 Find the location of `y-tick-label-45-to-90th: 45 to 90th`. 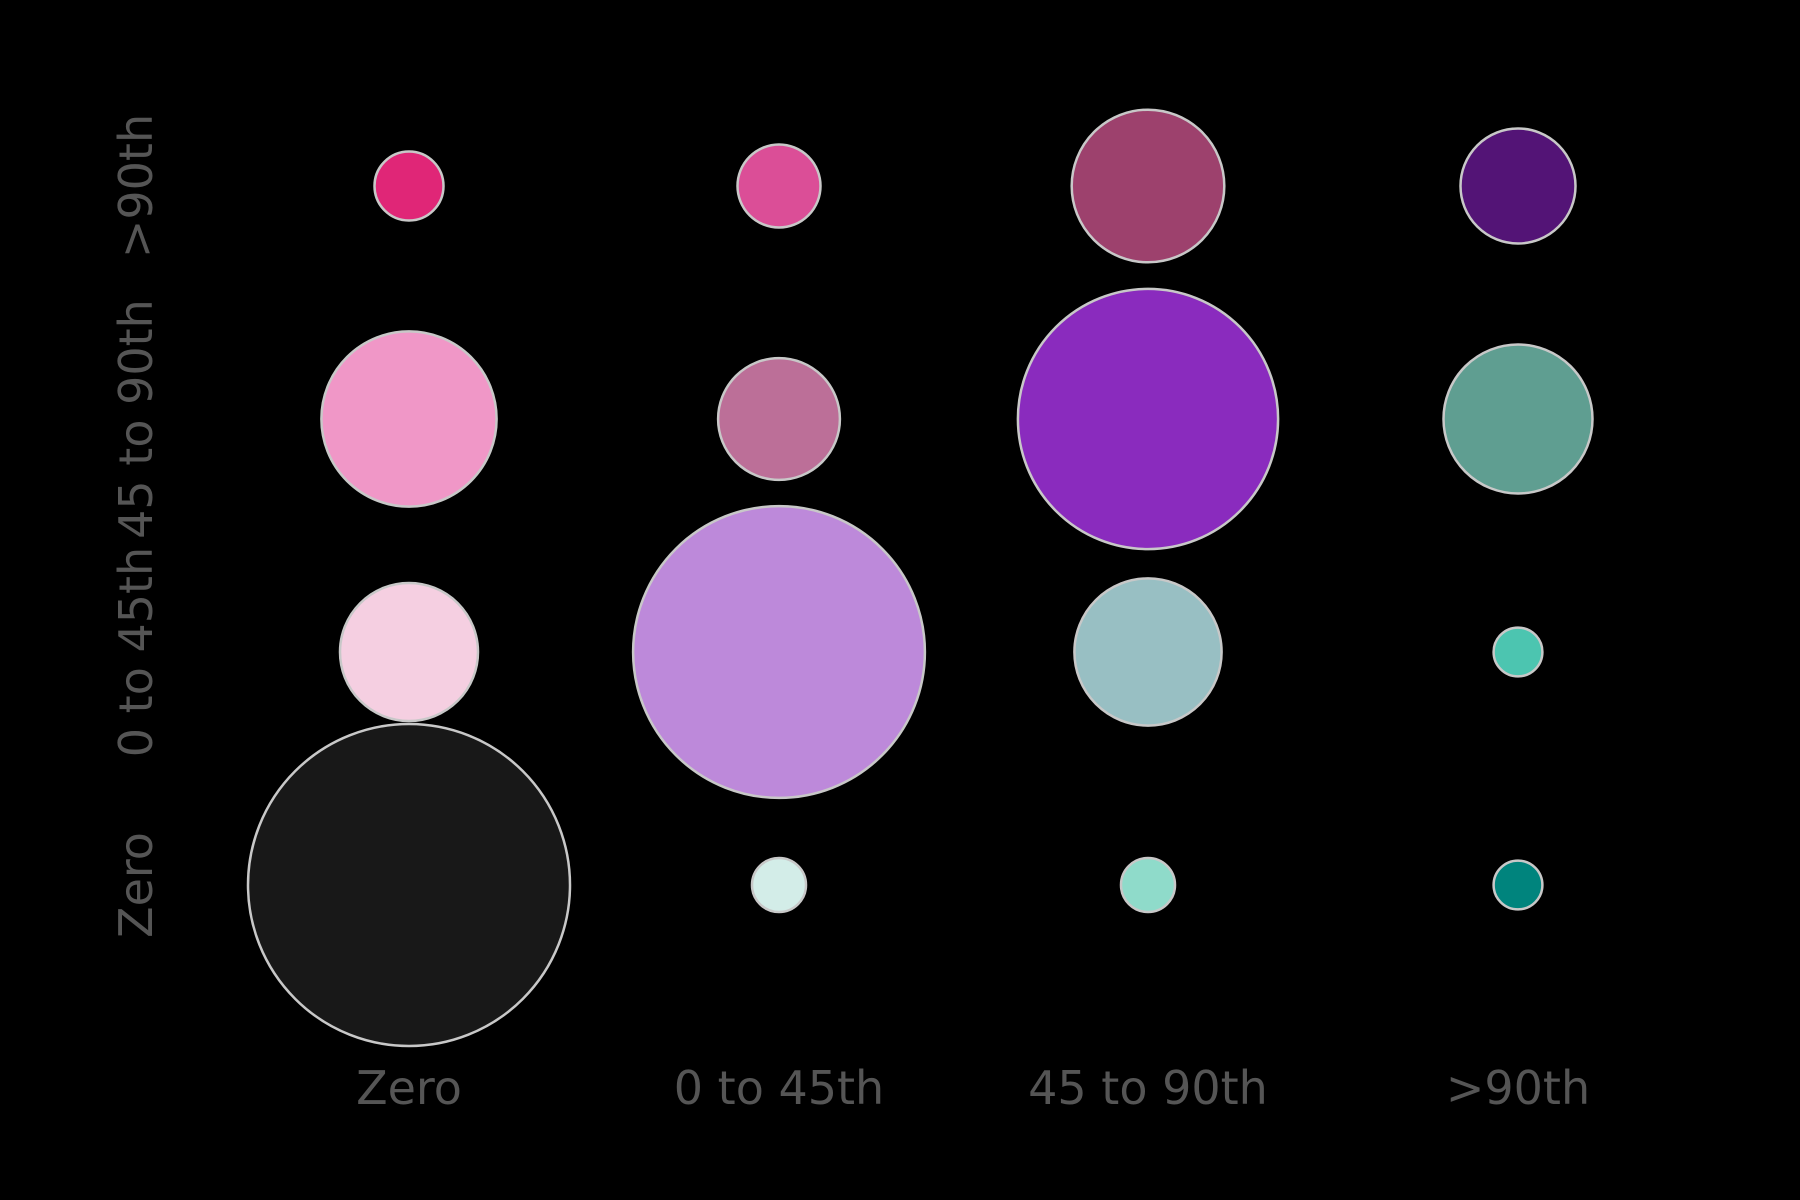

y-tick-label-45-to-90th: 45 to 90th is located at coordinates (136, 419).